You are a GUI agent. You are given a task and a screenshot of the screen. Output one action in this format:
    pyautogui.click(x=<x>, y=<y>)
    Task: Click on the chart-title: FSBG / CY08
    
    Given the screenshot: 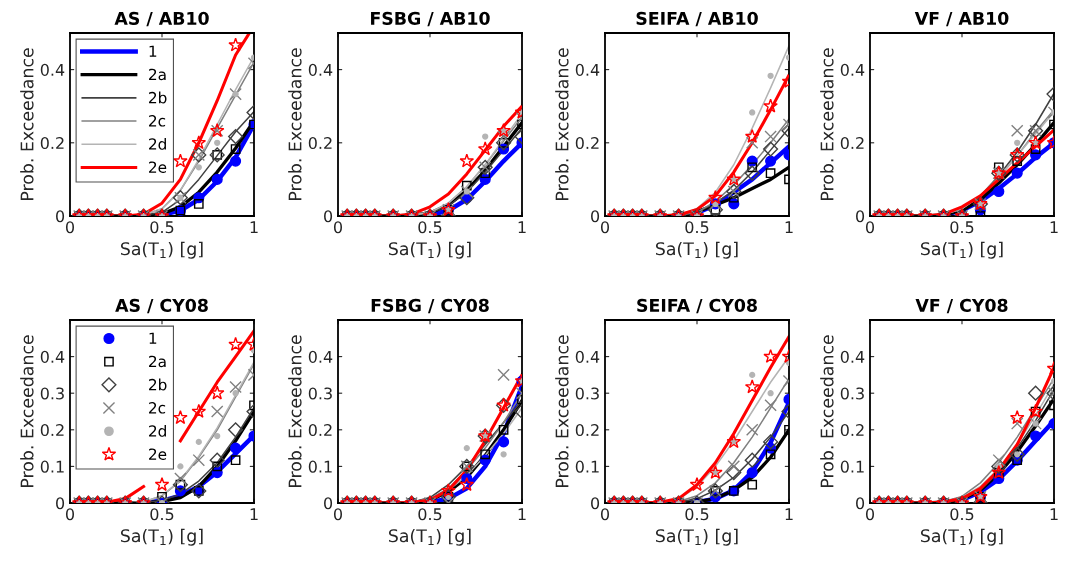 What is the action you would take?
    pyautogui.click(x=430, y=306)
    